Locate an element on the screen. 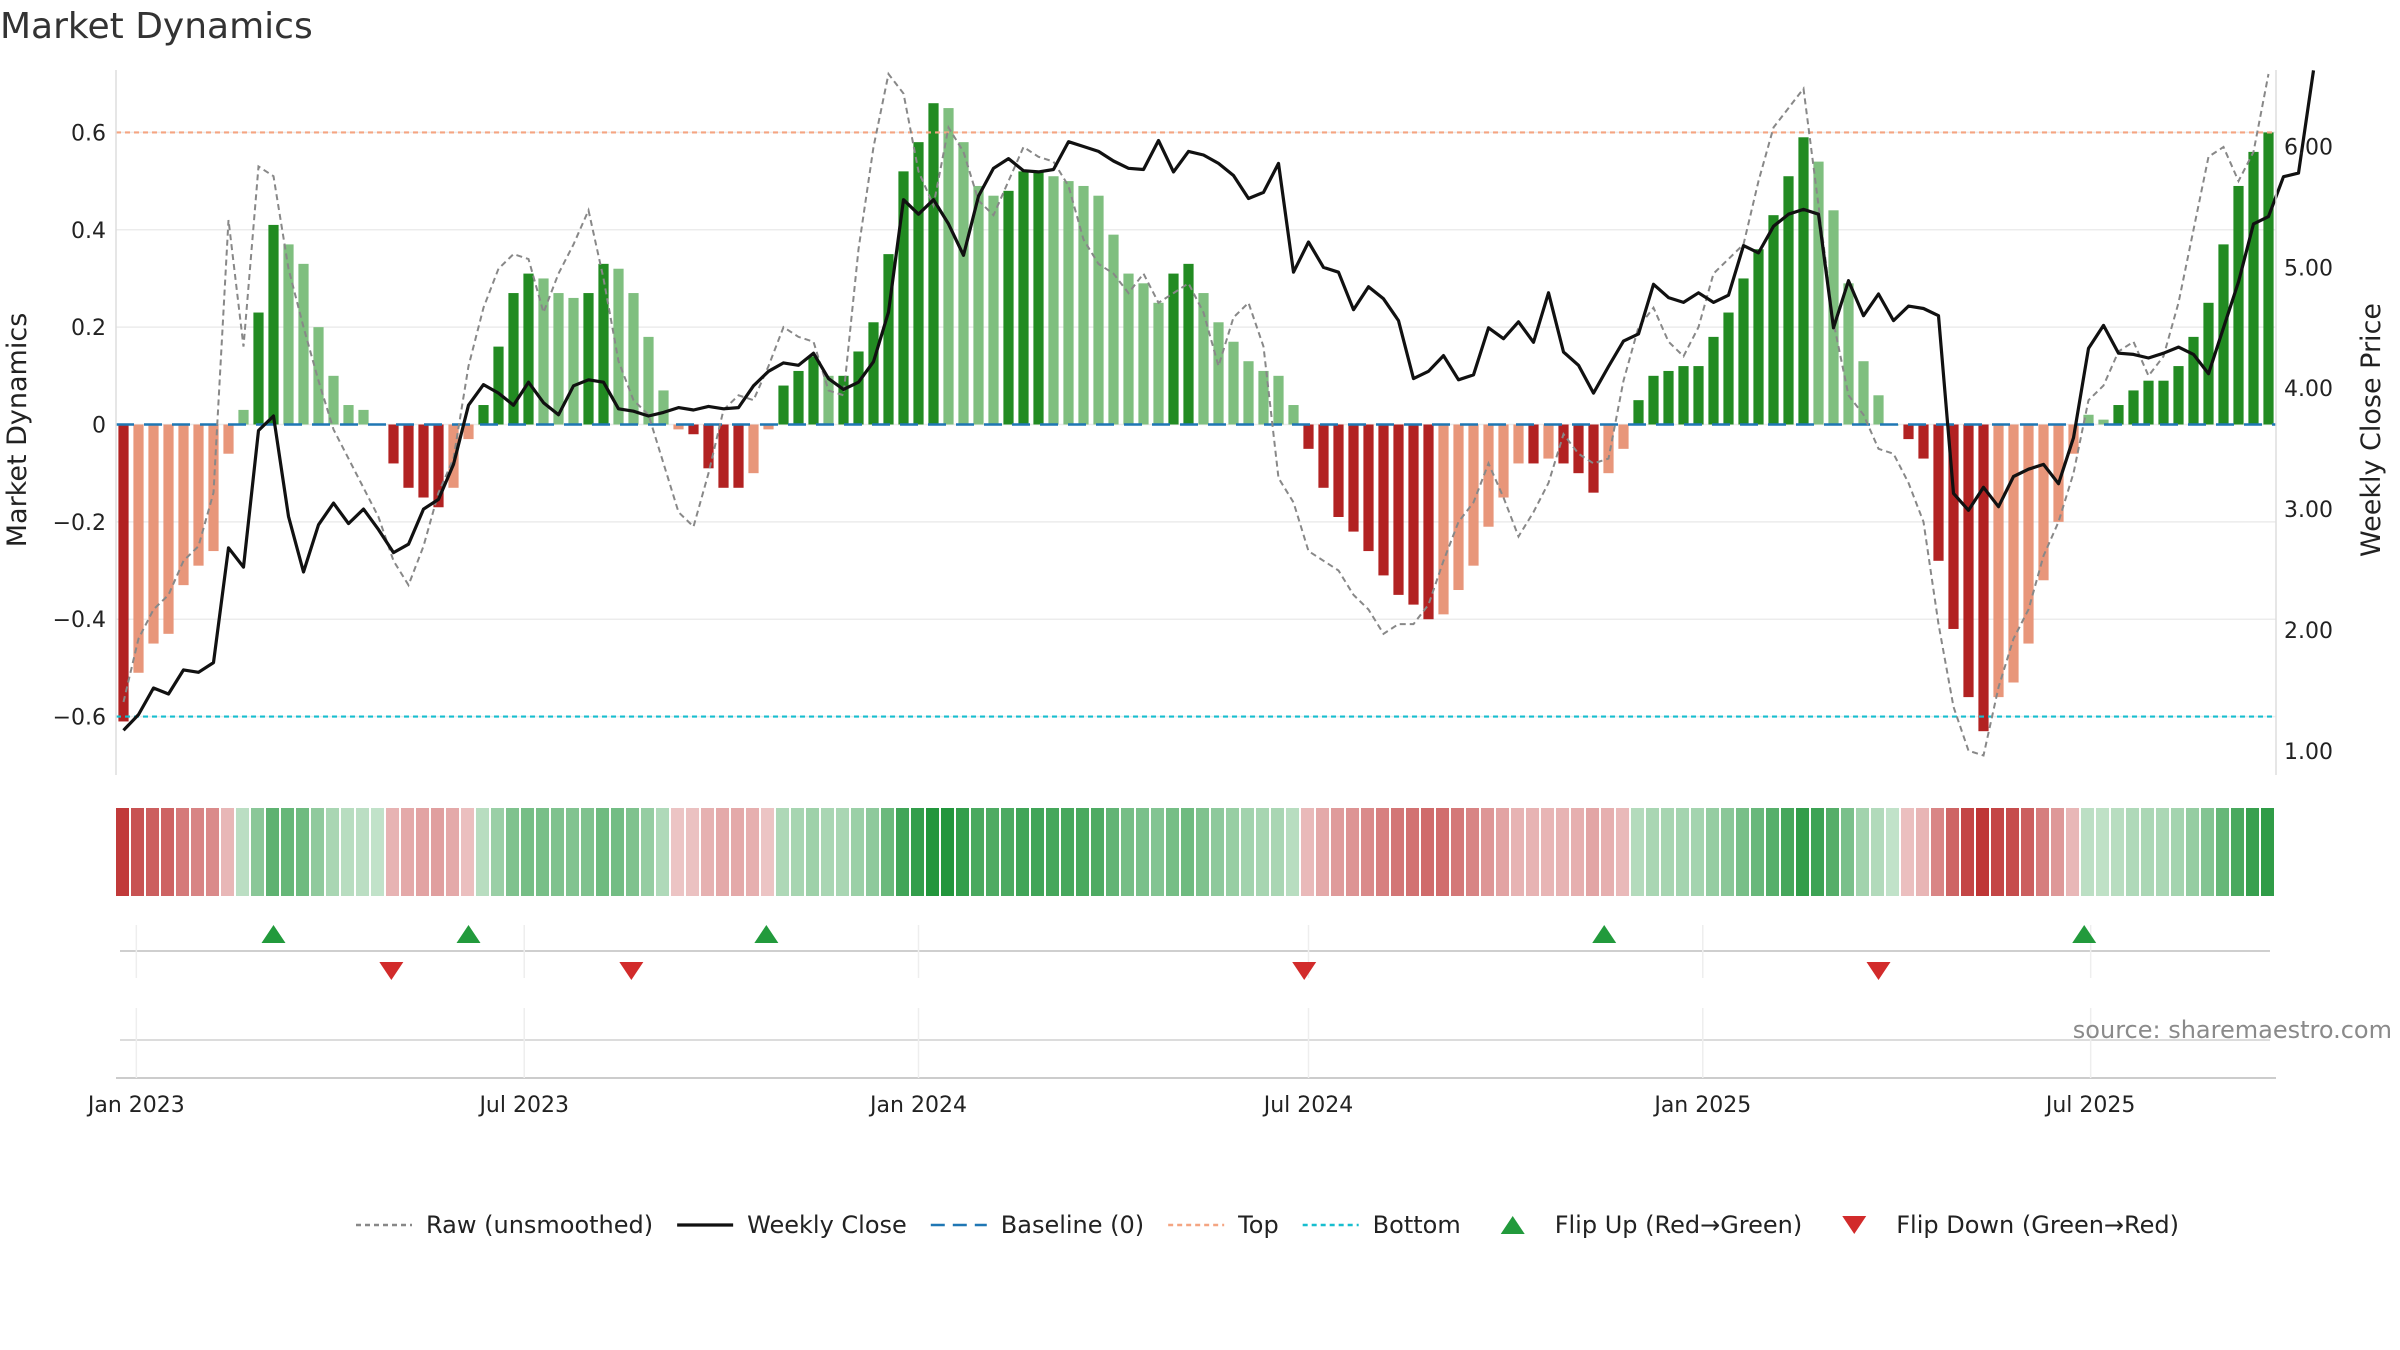  legend-item-flip_up: Flip Up (Red→Green) is located at coordinates (1651, 1225).